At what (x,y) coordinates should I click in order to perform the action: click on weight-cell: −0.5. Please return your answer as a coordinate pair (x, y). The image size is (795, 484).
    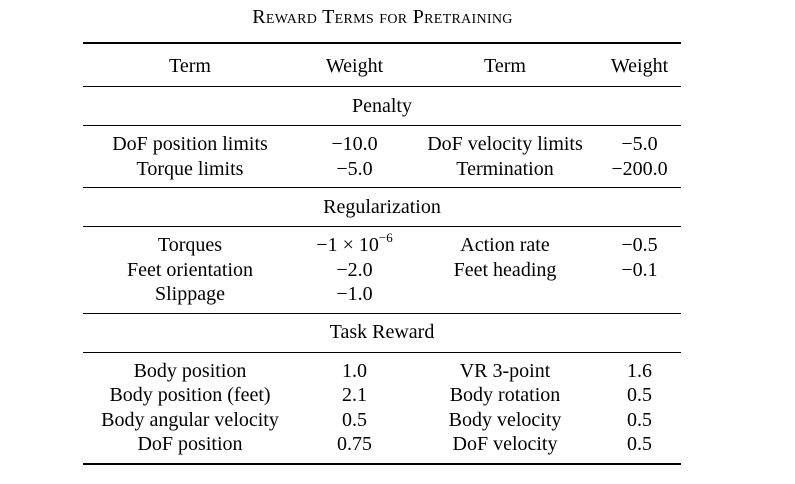
    Looking at the image, I should click on (639, 242).